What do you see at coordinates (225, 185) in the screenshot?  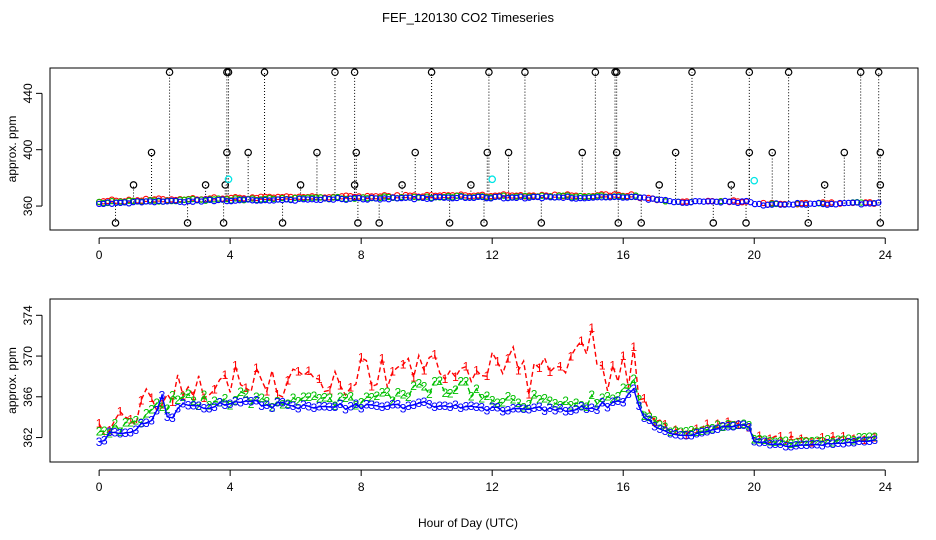 I see `small-spike-point` at bounding box center [225, 185].